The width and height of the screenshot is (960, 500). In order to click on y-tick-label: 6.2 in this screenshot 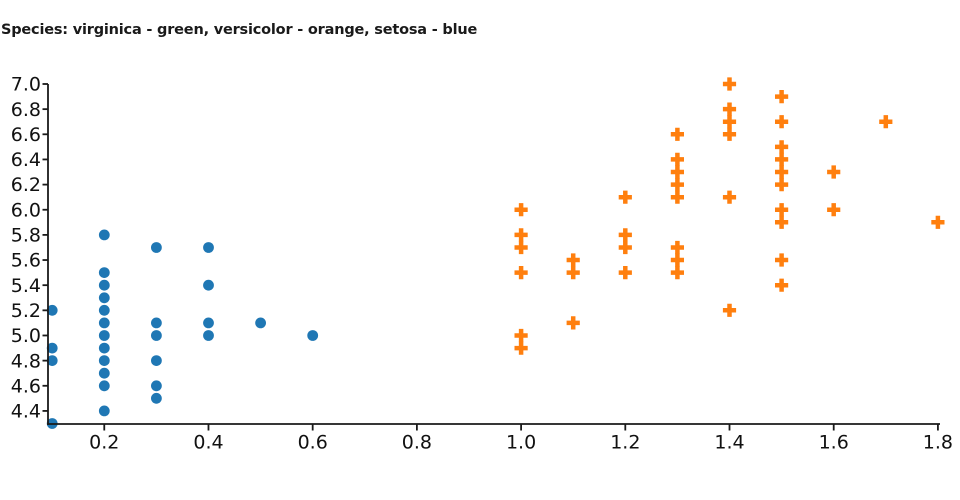, I will do `click(26, 185)`.